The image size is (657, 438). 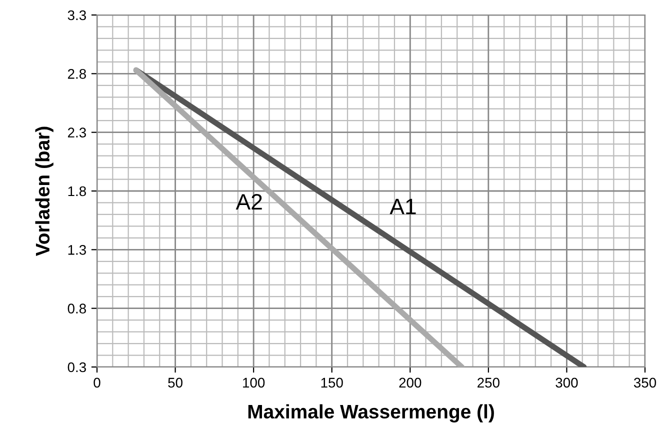 What do you see at coordinates (97, 383) in the screenshot?
I see `x-tick-label: 0` at bounding box center [97, 383].